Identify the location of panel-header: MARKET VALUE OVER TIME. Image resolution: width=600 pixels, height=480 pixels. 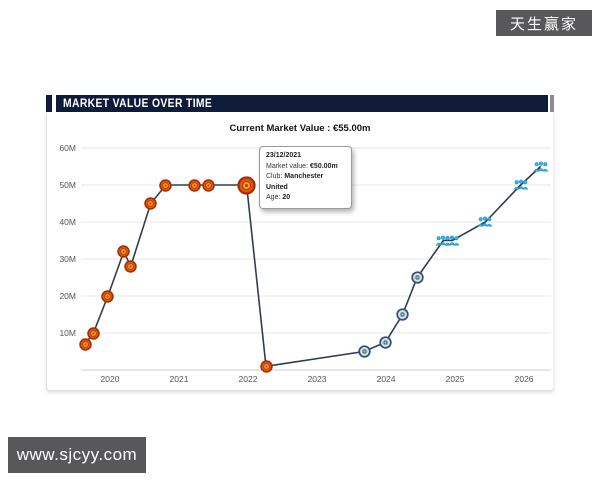
(300, 103).